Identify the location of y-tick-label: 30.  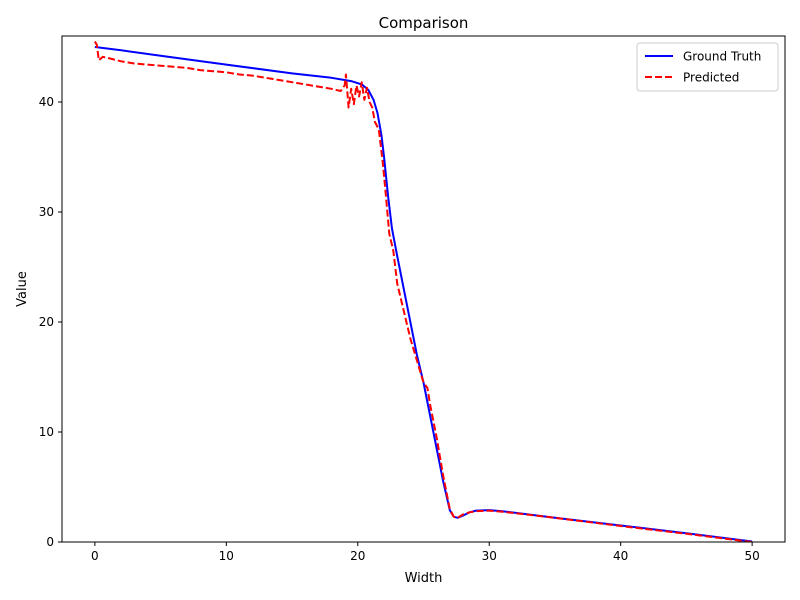
(46, 212).